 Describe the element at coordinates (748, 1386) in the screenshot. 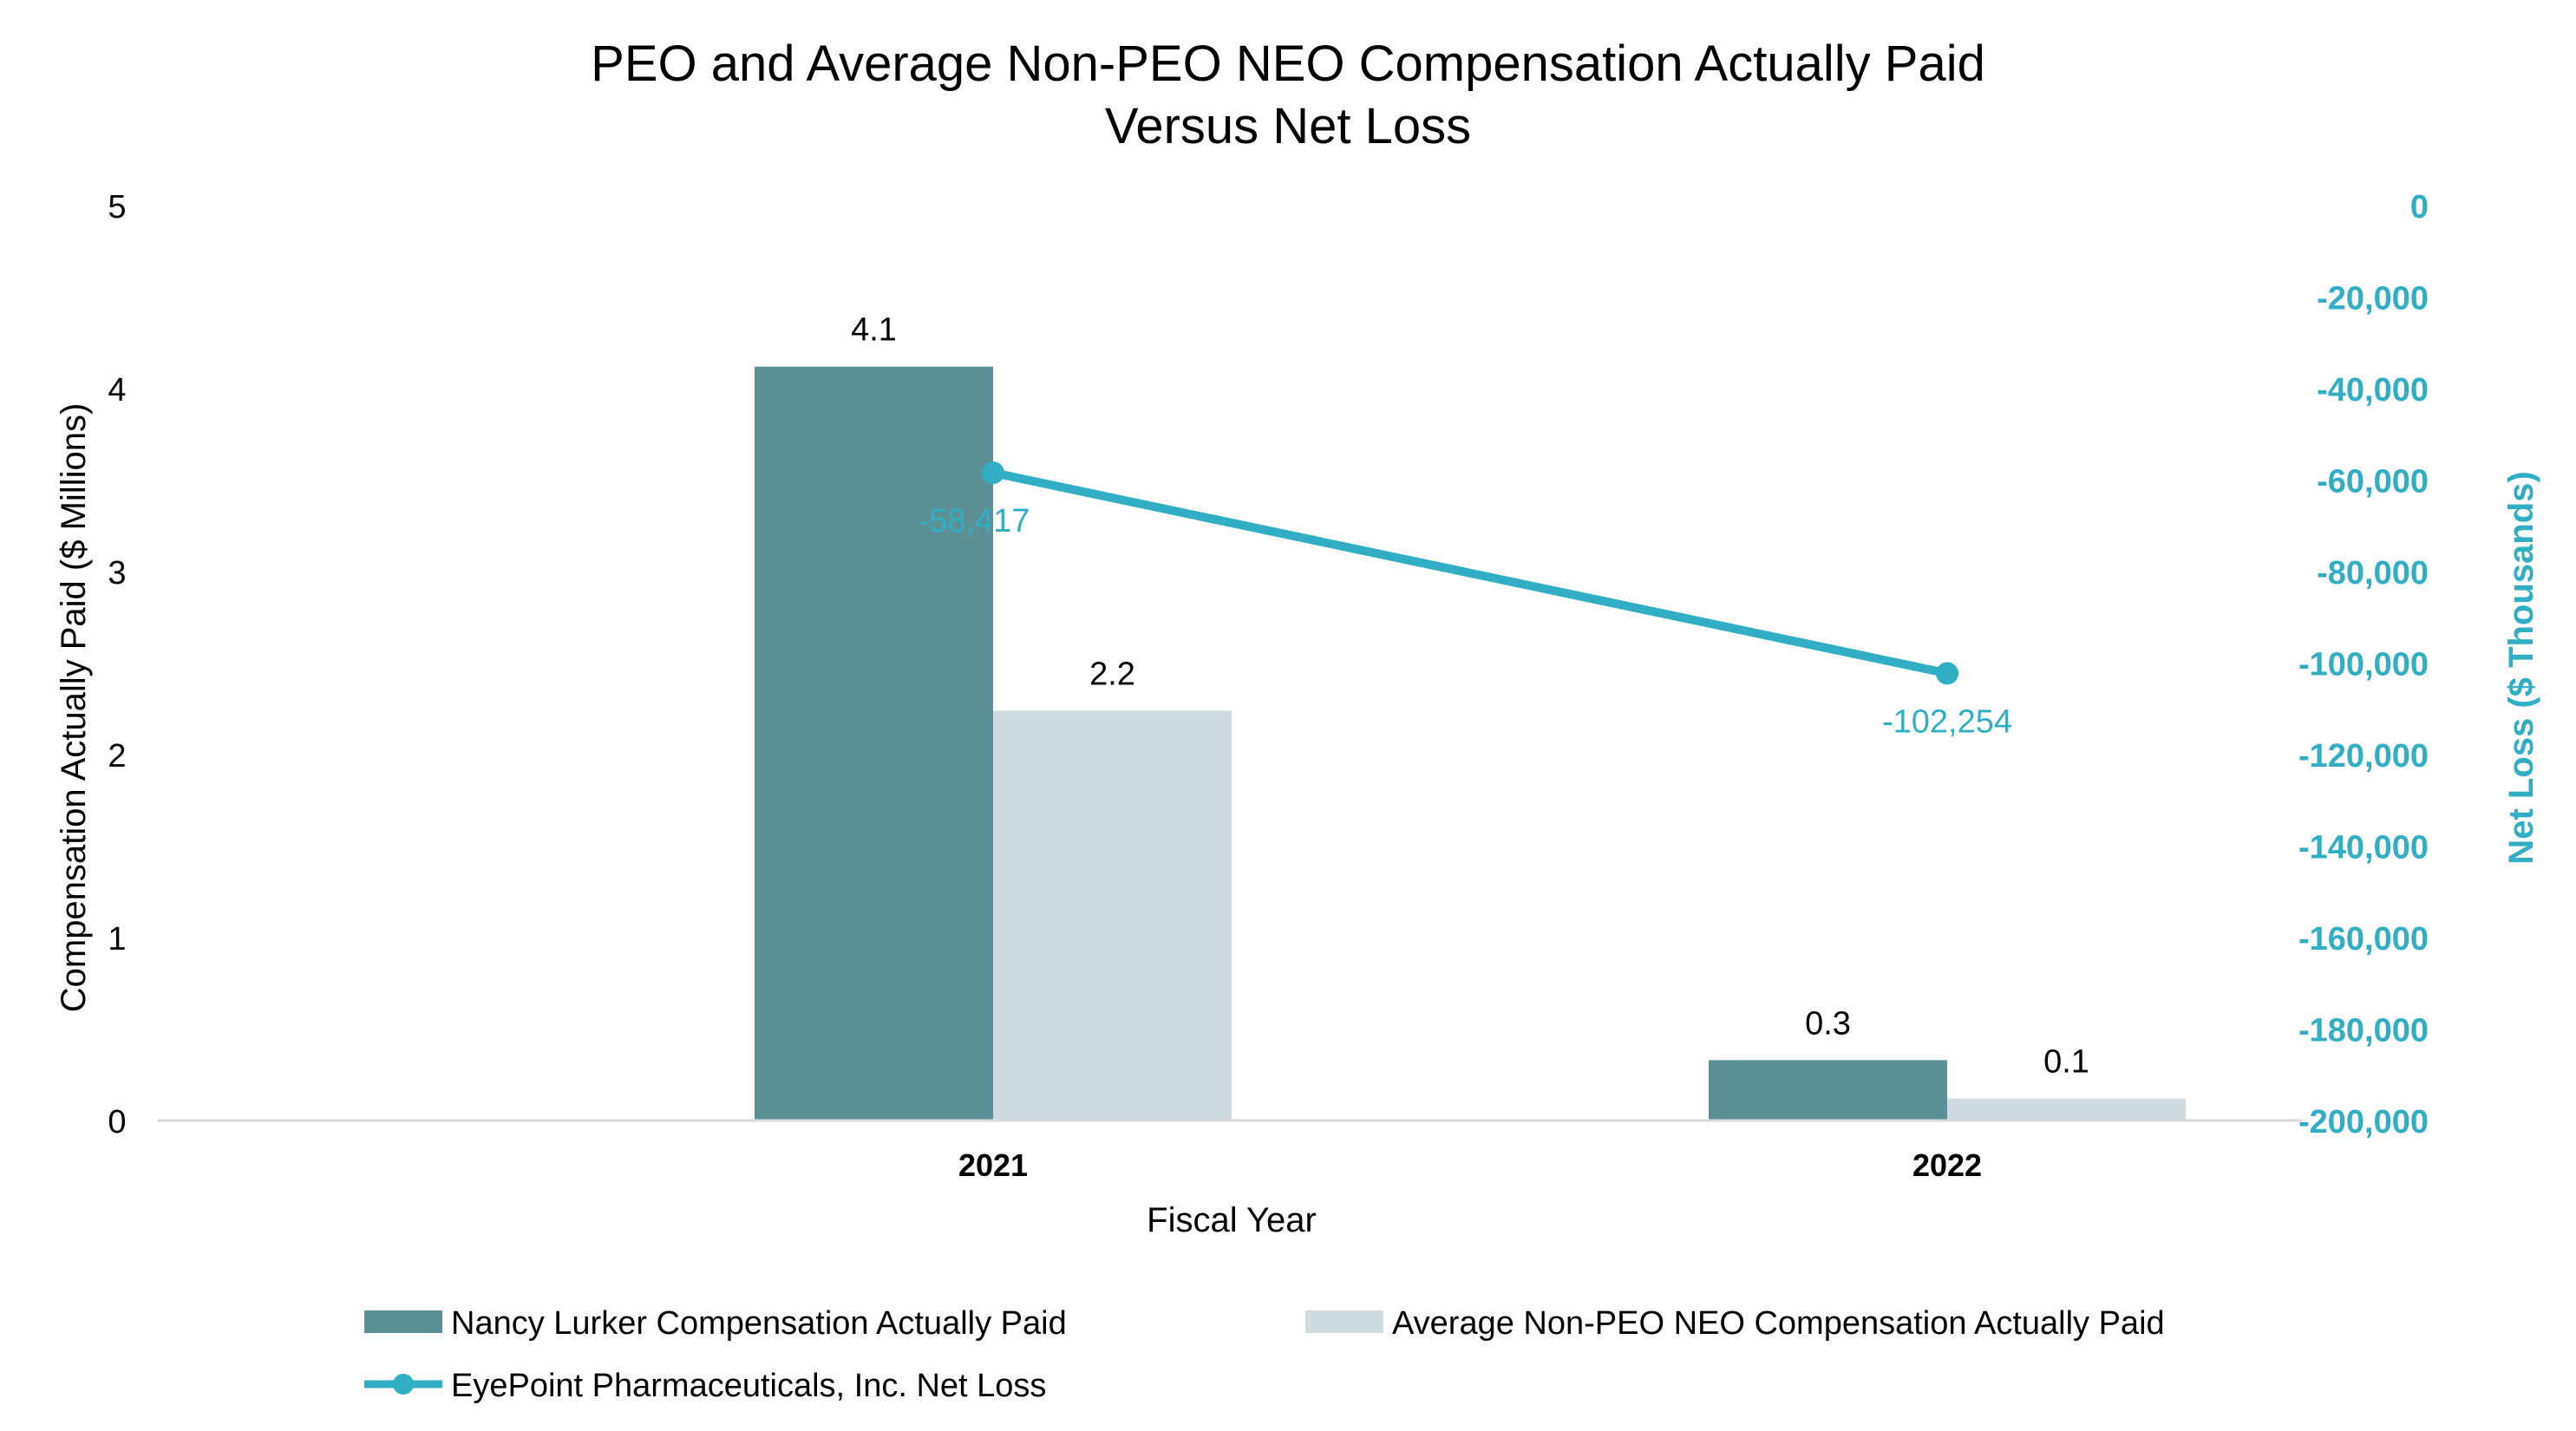

I see `legend-label-net-loss: EyePoint Pharmaceuticals, Inc. Net Loss` at that location.